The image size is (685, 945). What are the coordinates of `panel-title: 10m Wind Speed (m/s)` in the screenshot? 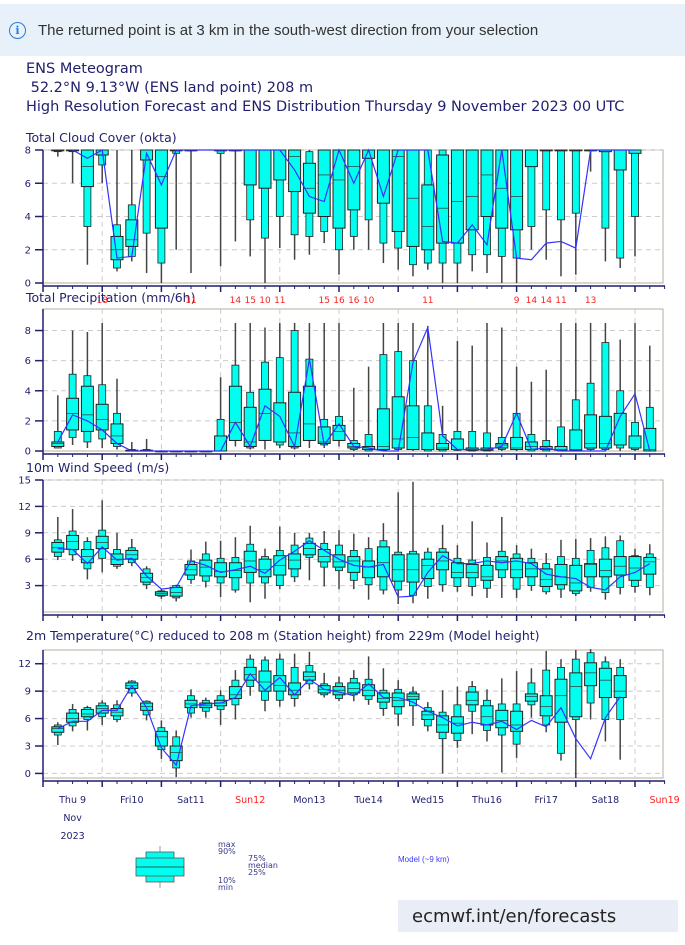 It's located at (97, 467).